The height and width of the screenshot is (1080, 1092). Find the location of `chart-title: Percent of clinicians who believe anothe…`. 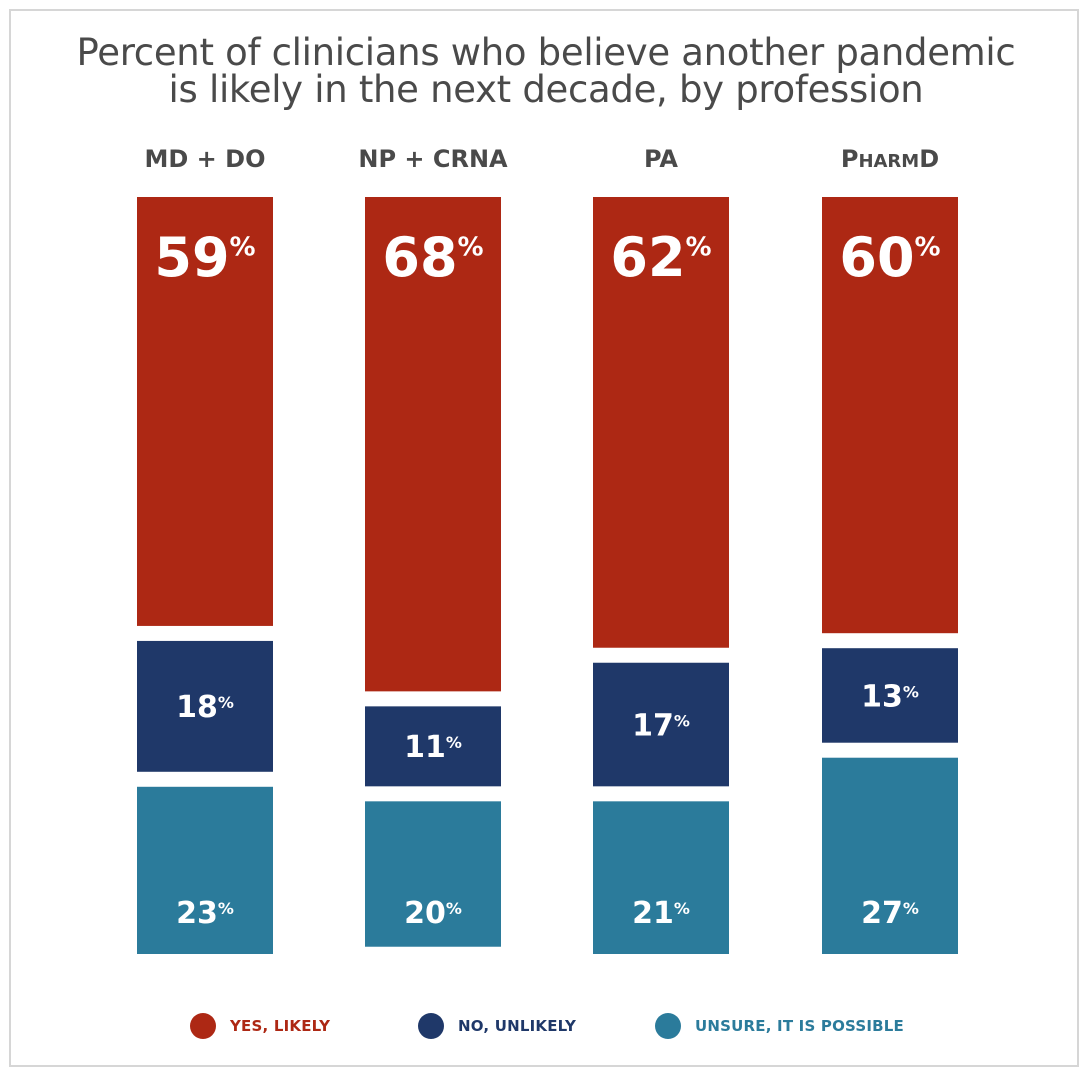

chart-title: Percent of clinicians who believe anothe… is located at coordinates (546, 71).